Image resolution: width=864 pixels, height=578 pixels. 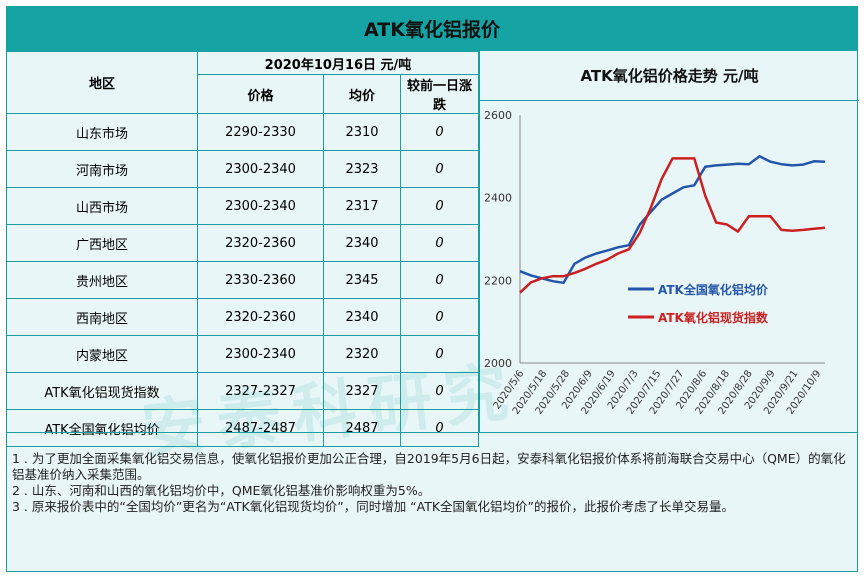 What do you see at coordinates (362, 428) in the screenshot?
I see `avg-cell: 2487` at bounding box center [362, 428].